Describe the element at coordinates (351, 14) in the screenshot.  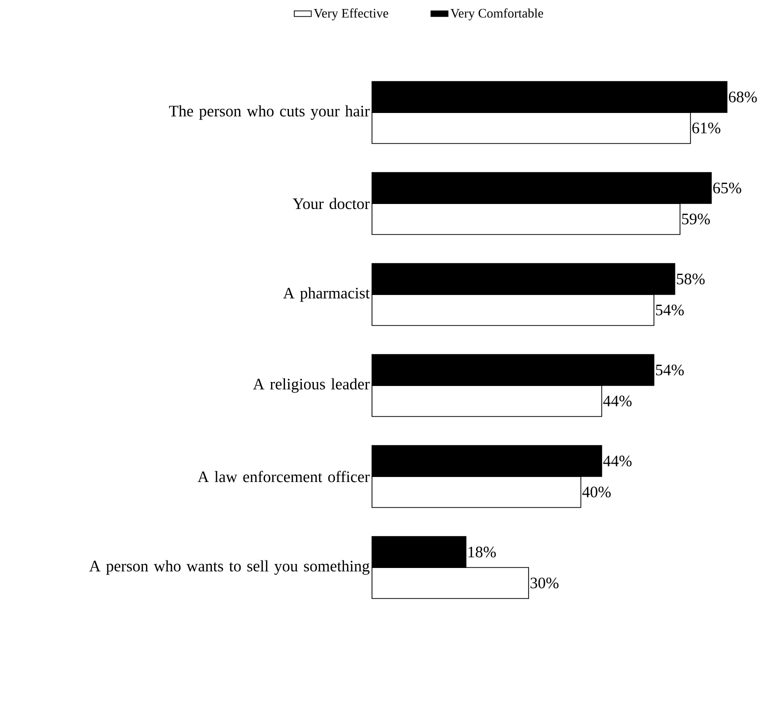
I see `legend-label: Very Effective` at that location.